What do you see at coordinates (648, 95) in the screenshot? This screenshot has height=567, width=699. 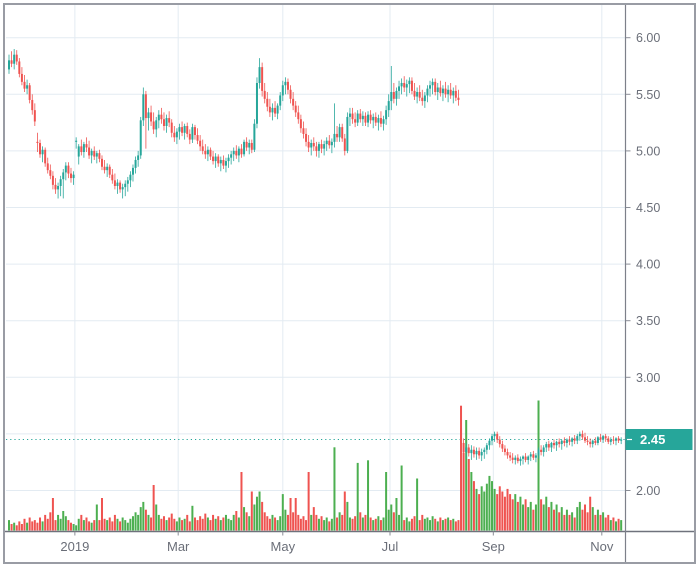 I see `price-tick-label: 5.50` at bounding box center [648, 95].